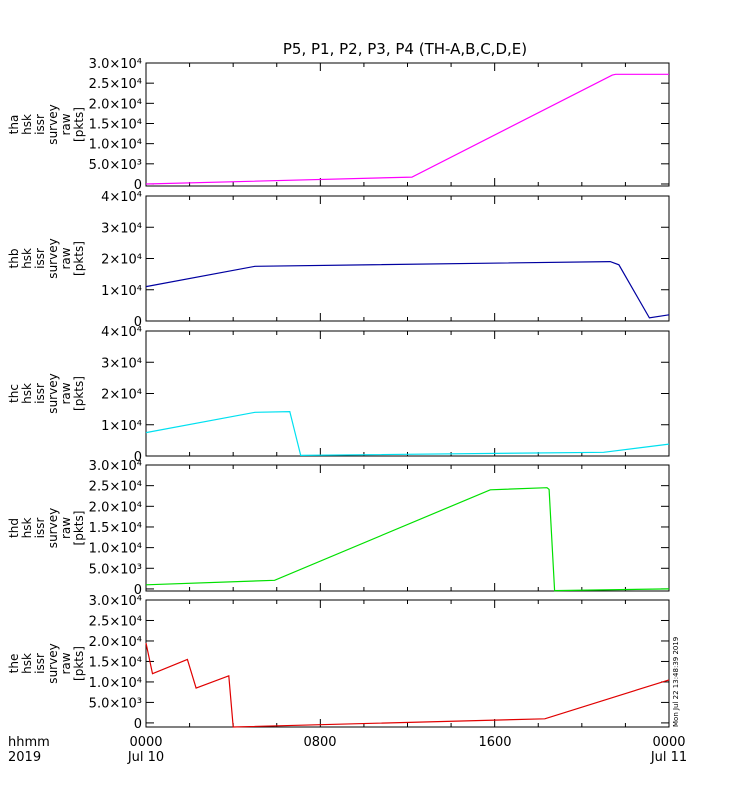 This screenshot has width=750, height=800. Describe the element at coordinates (14, 393) in the screenshot. I see `y-axis-label-line: thc` at that location.